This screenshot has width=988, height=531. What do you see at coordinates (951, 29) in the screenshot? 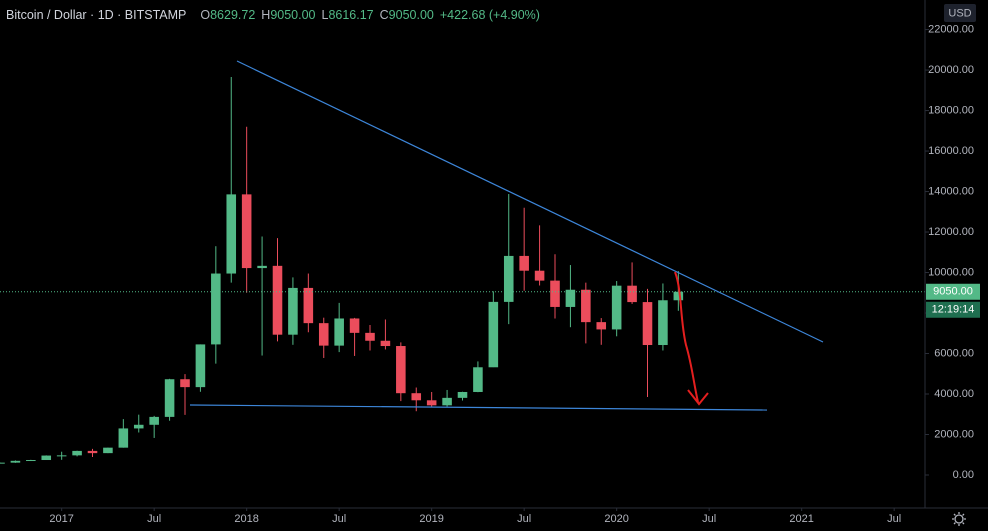
I see `y-tick-label: 22000.00` at bounding box center [951, 29].